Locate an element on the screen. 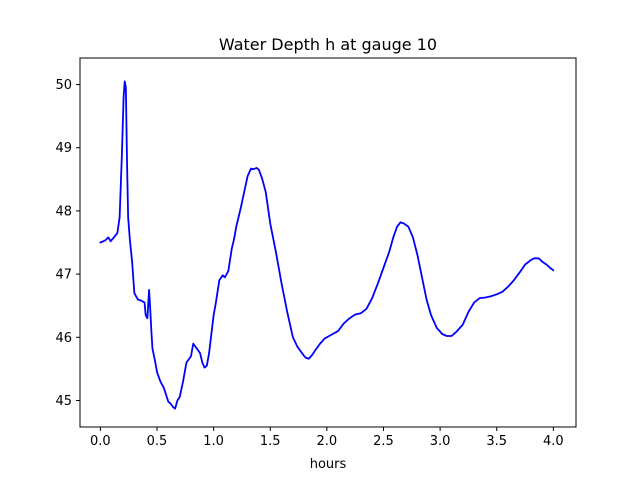 The width and height of the screenshot is (640, 480). y-tick-label: 50 is located at coordinates (63, 85).